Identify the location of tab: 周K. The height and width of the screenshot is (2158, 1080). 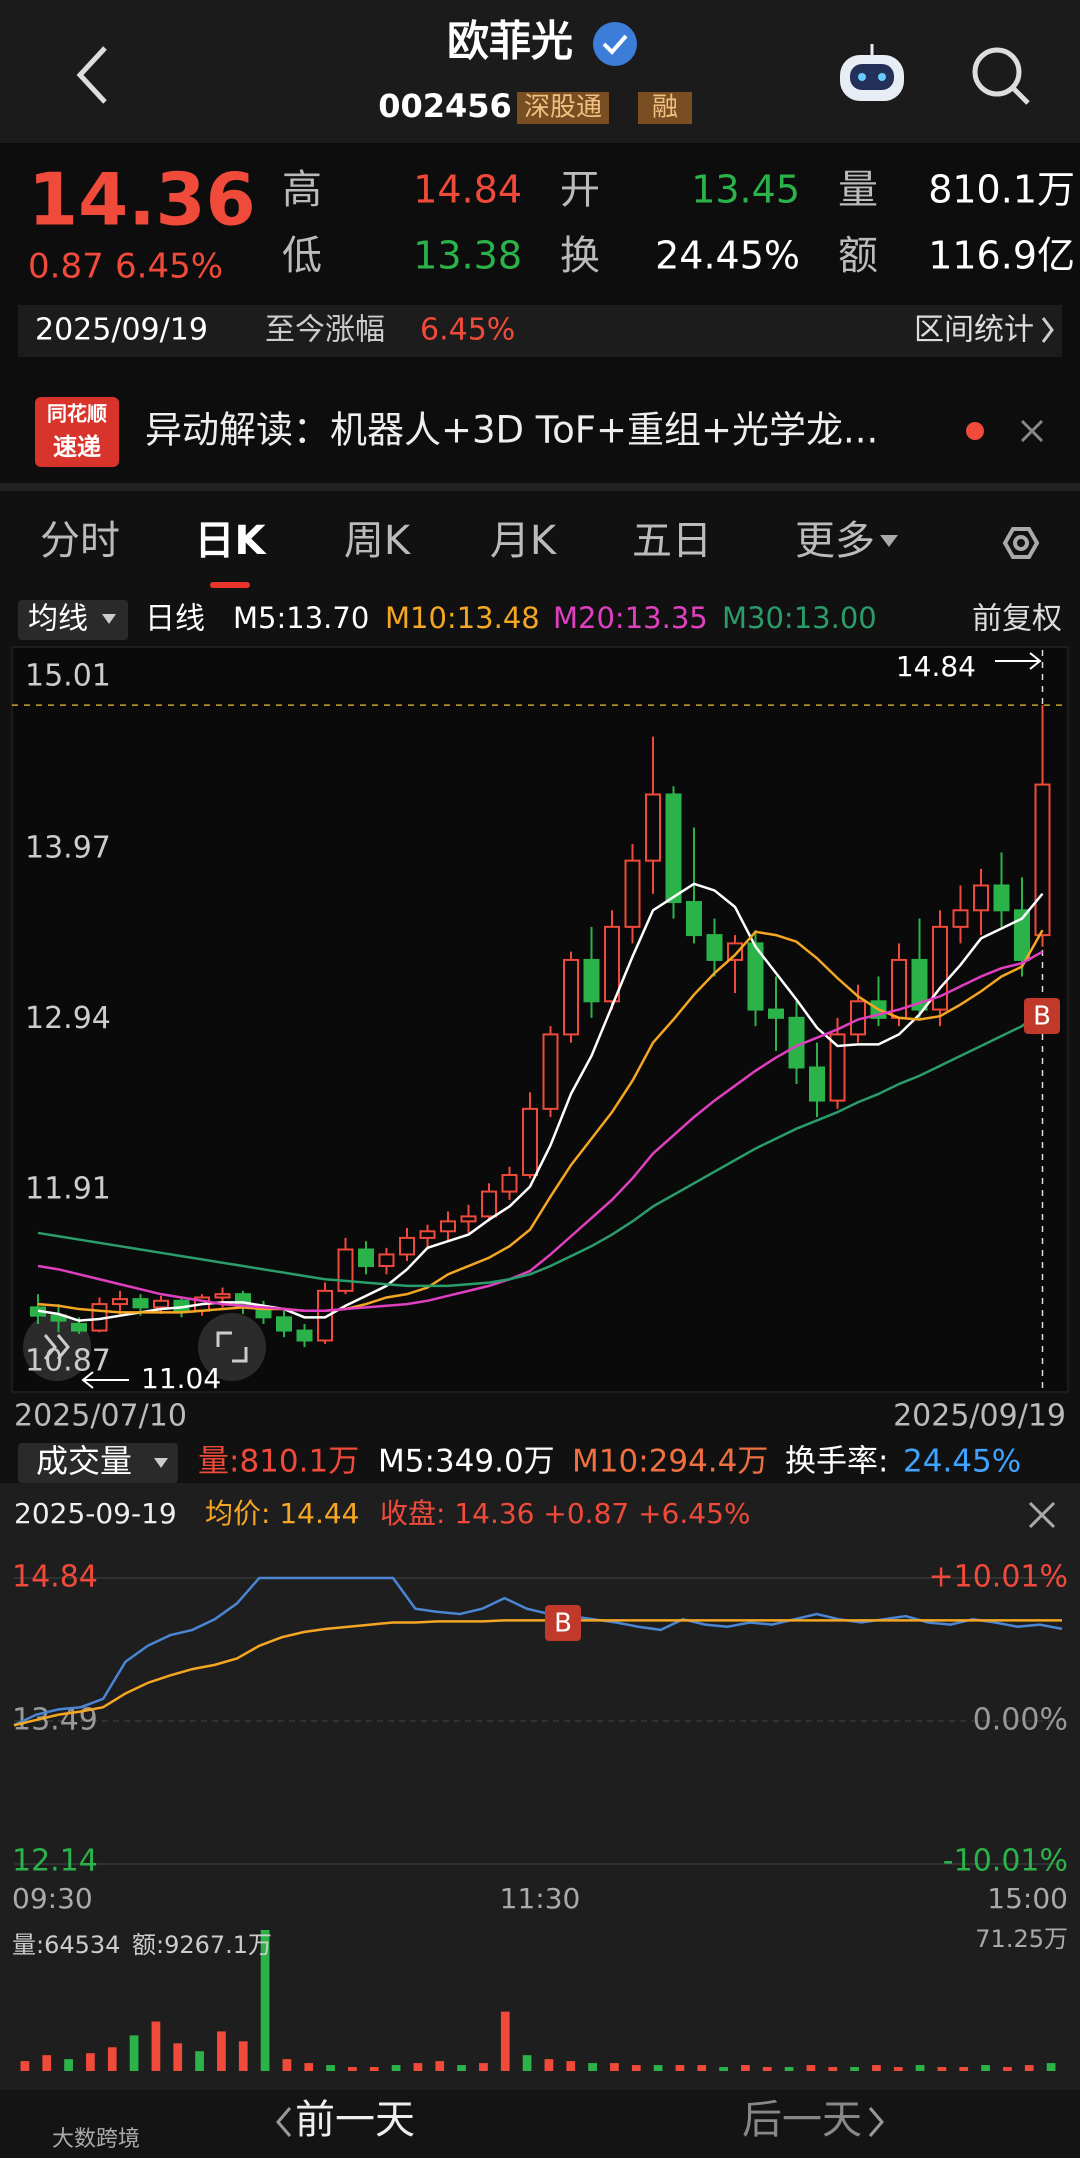
(378, 541).